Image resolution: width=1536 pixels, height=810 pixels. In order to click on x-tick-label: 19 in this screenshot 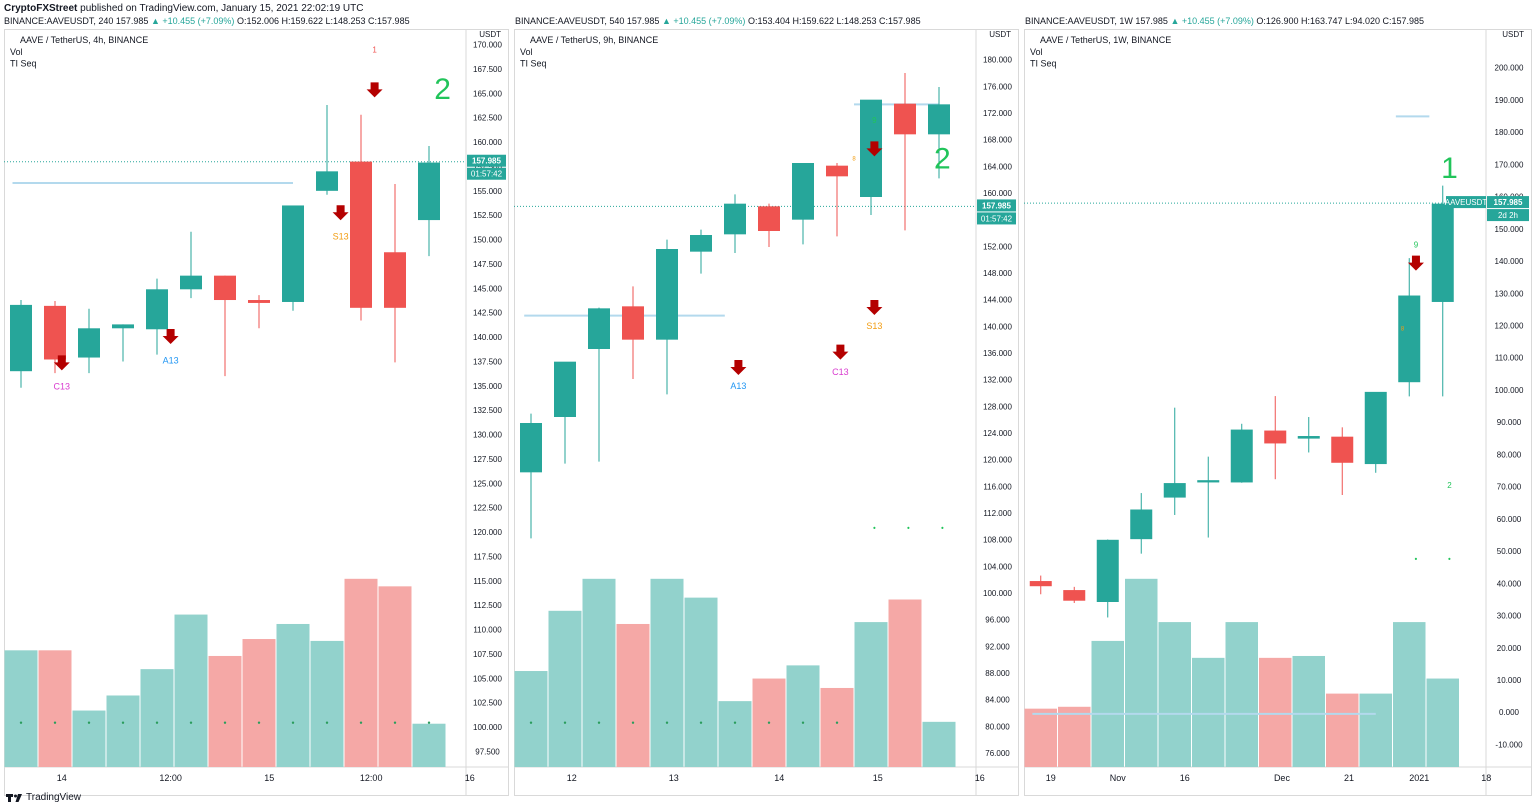, I will do `click(1051, 778)`.